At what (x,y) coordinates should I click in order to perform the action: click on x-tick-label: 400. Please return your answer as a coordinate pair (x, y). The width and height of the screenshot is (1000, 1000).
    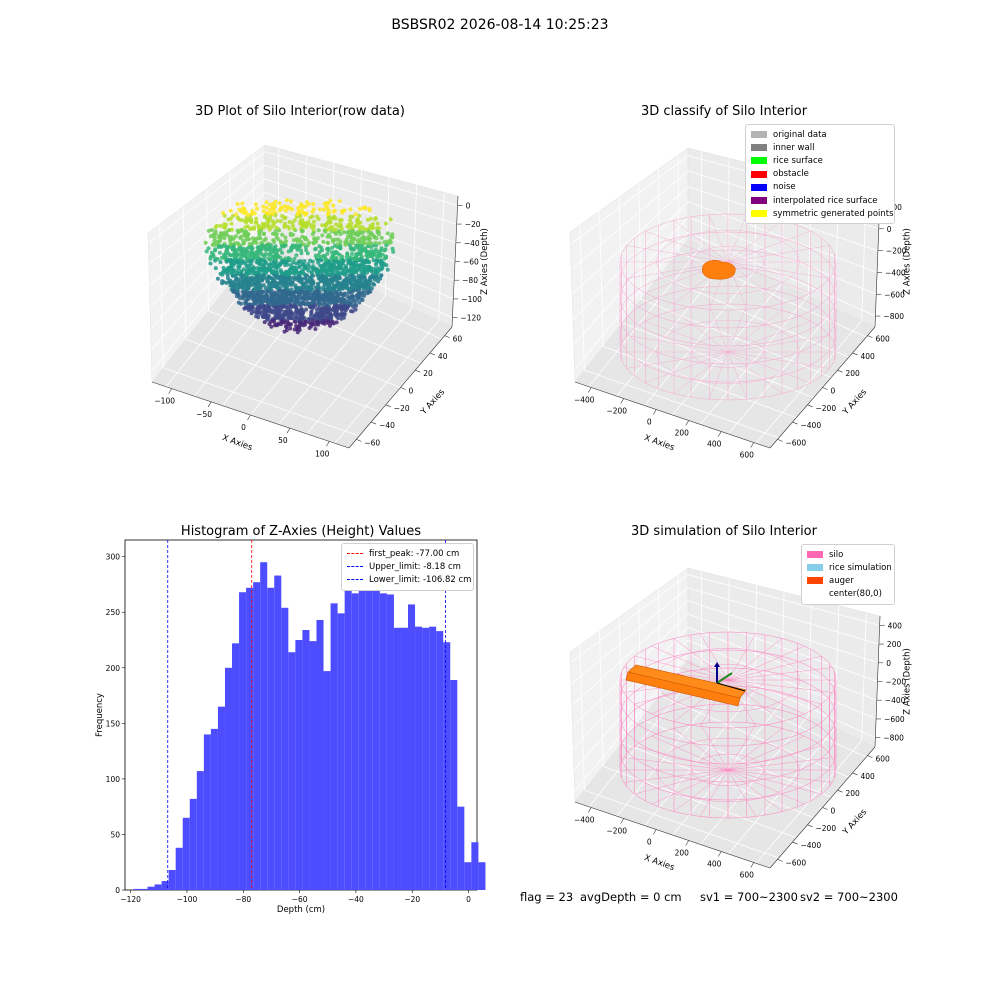
    Looking at the image, I should click on (714, 864).